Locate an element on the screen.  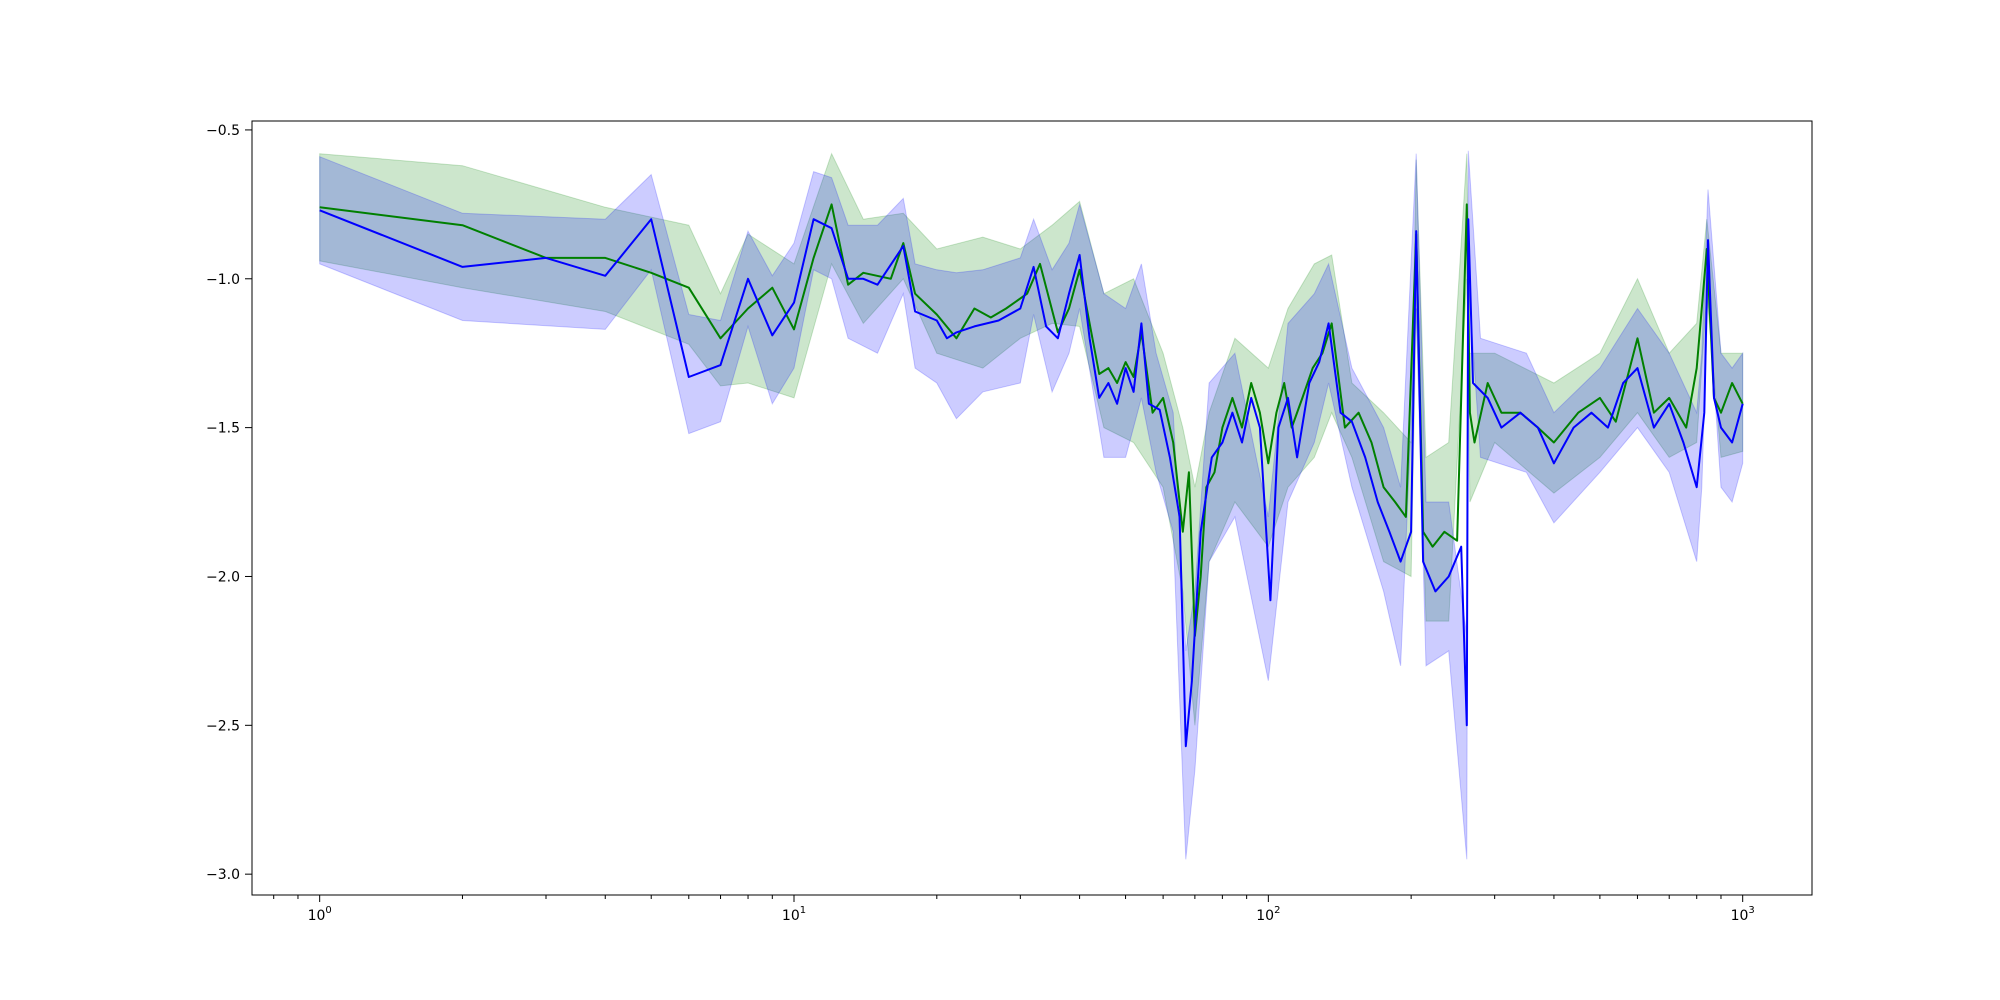
y-tick-label: −2.0 is located at coordinates (223, 577).